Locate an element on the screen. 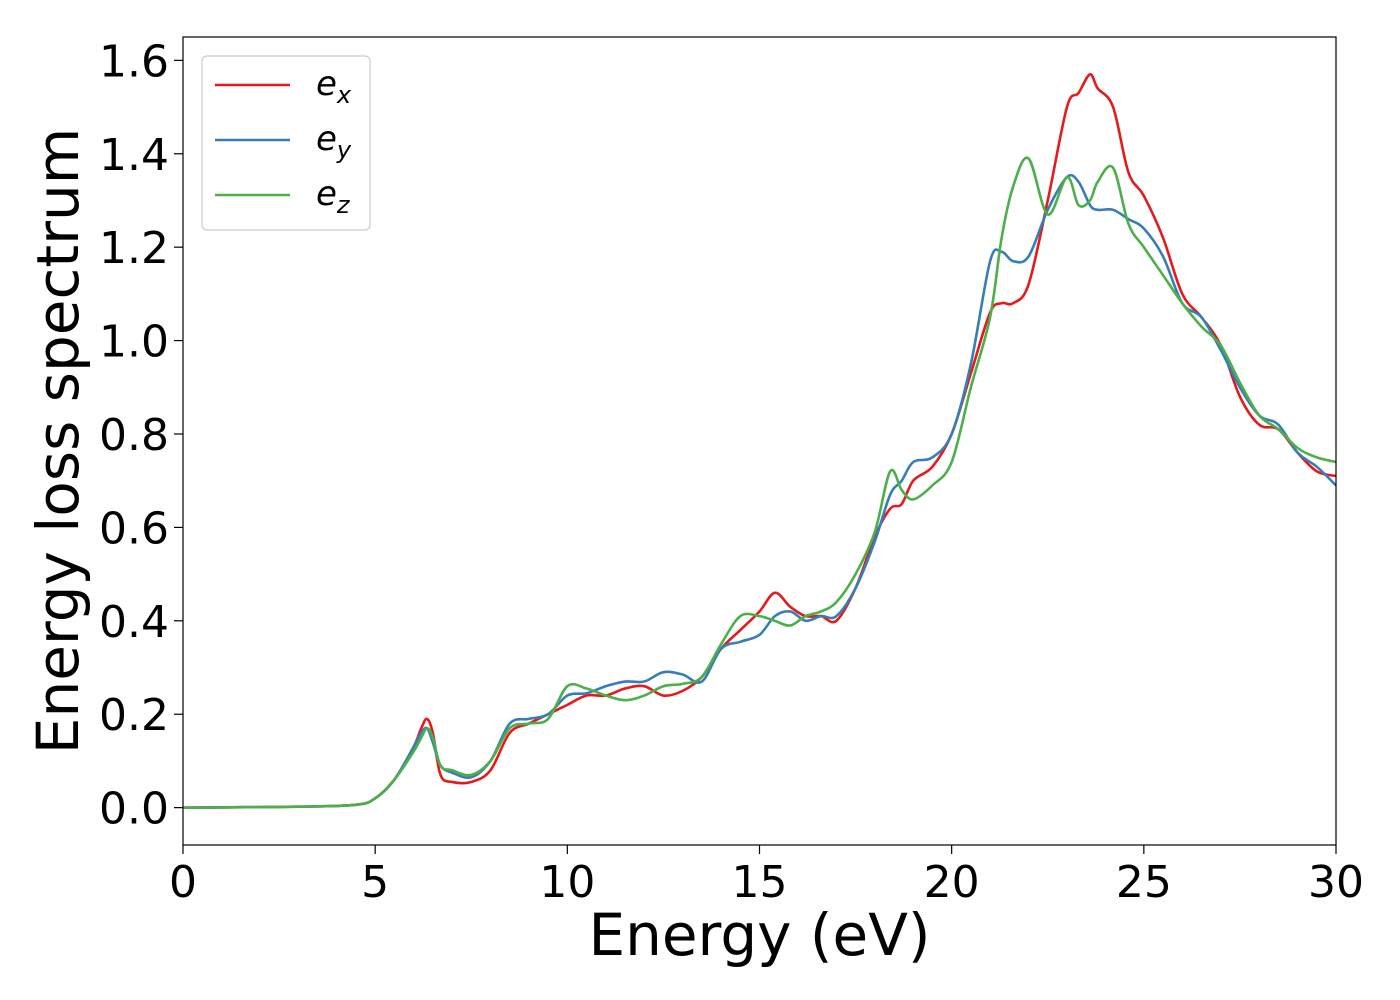 This screenshot has height=1000, width=1400. x-tick-label: 0 is located at coordinates (183, 882).